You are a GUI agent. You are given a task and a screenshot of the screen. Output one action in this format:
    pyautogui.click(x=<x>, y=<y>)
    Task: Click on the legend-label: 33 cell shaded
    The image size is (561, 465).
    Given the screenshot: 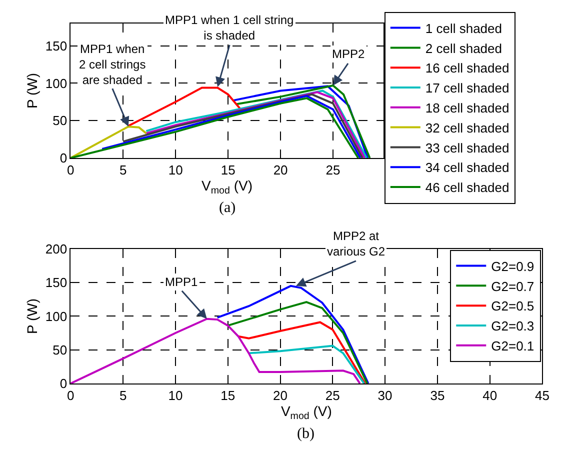 What is the action you would take?
    pyautogui.click(x=467, y=148)
    